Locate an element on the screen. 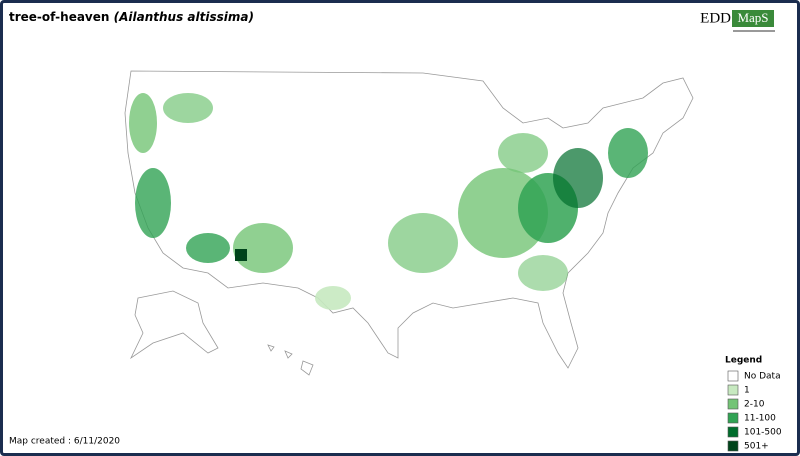  logo-box is located at coordinates (753, 18).